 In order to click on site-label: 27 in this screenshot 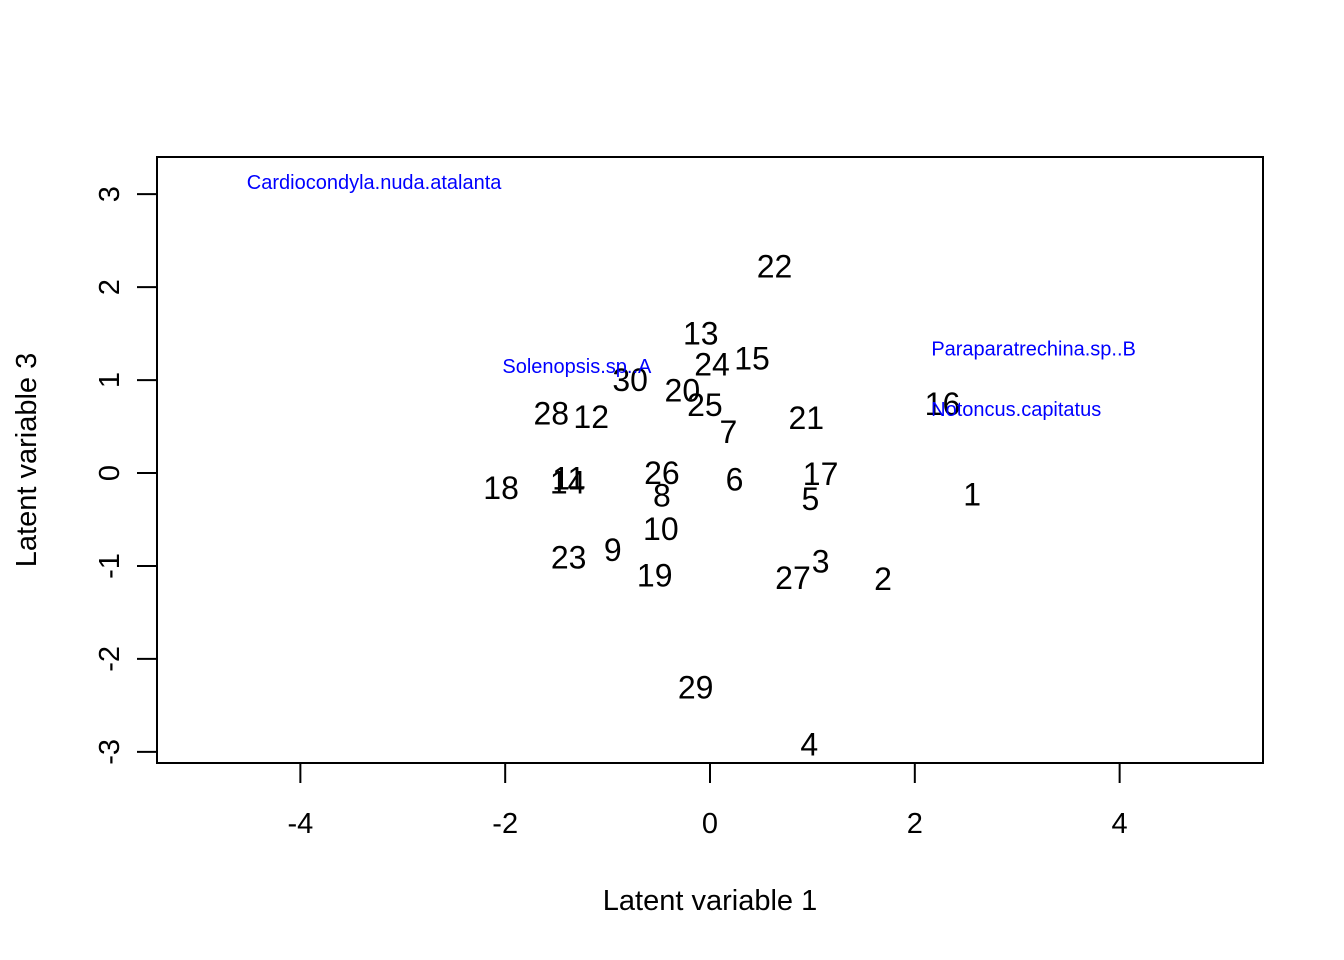, I will do `click(793, 578)`.